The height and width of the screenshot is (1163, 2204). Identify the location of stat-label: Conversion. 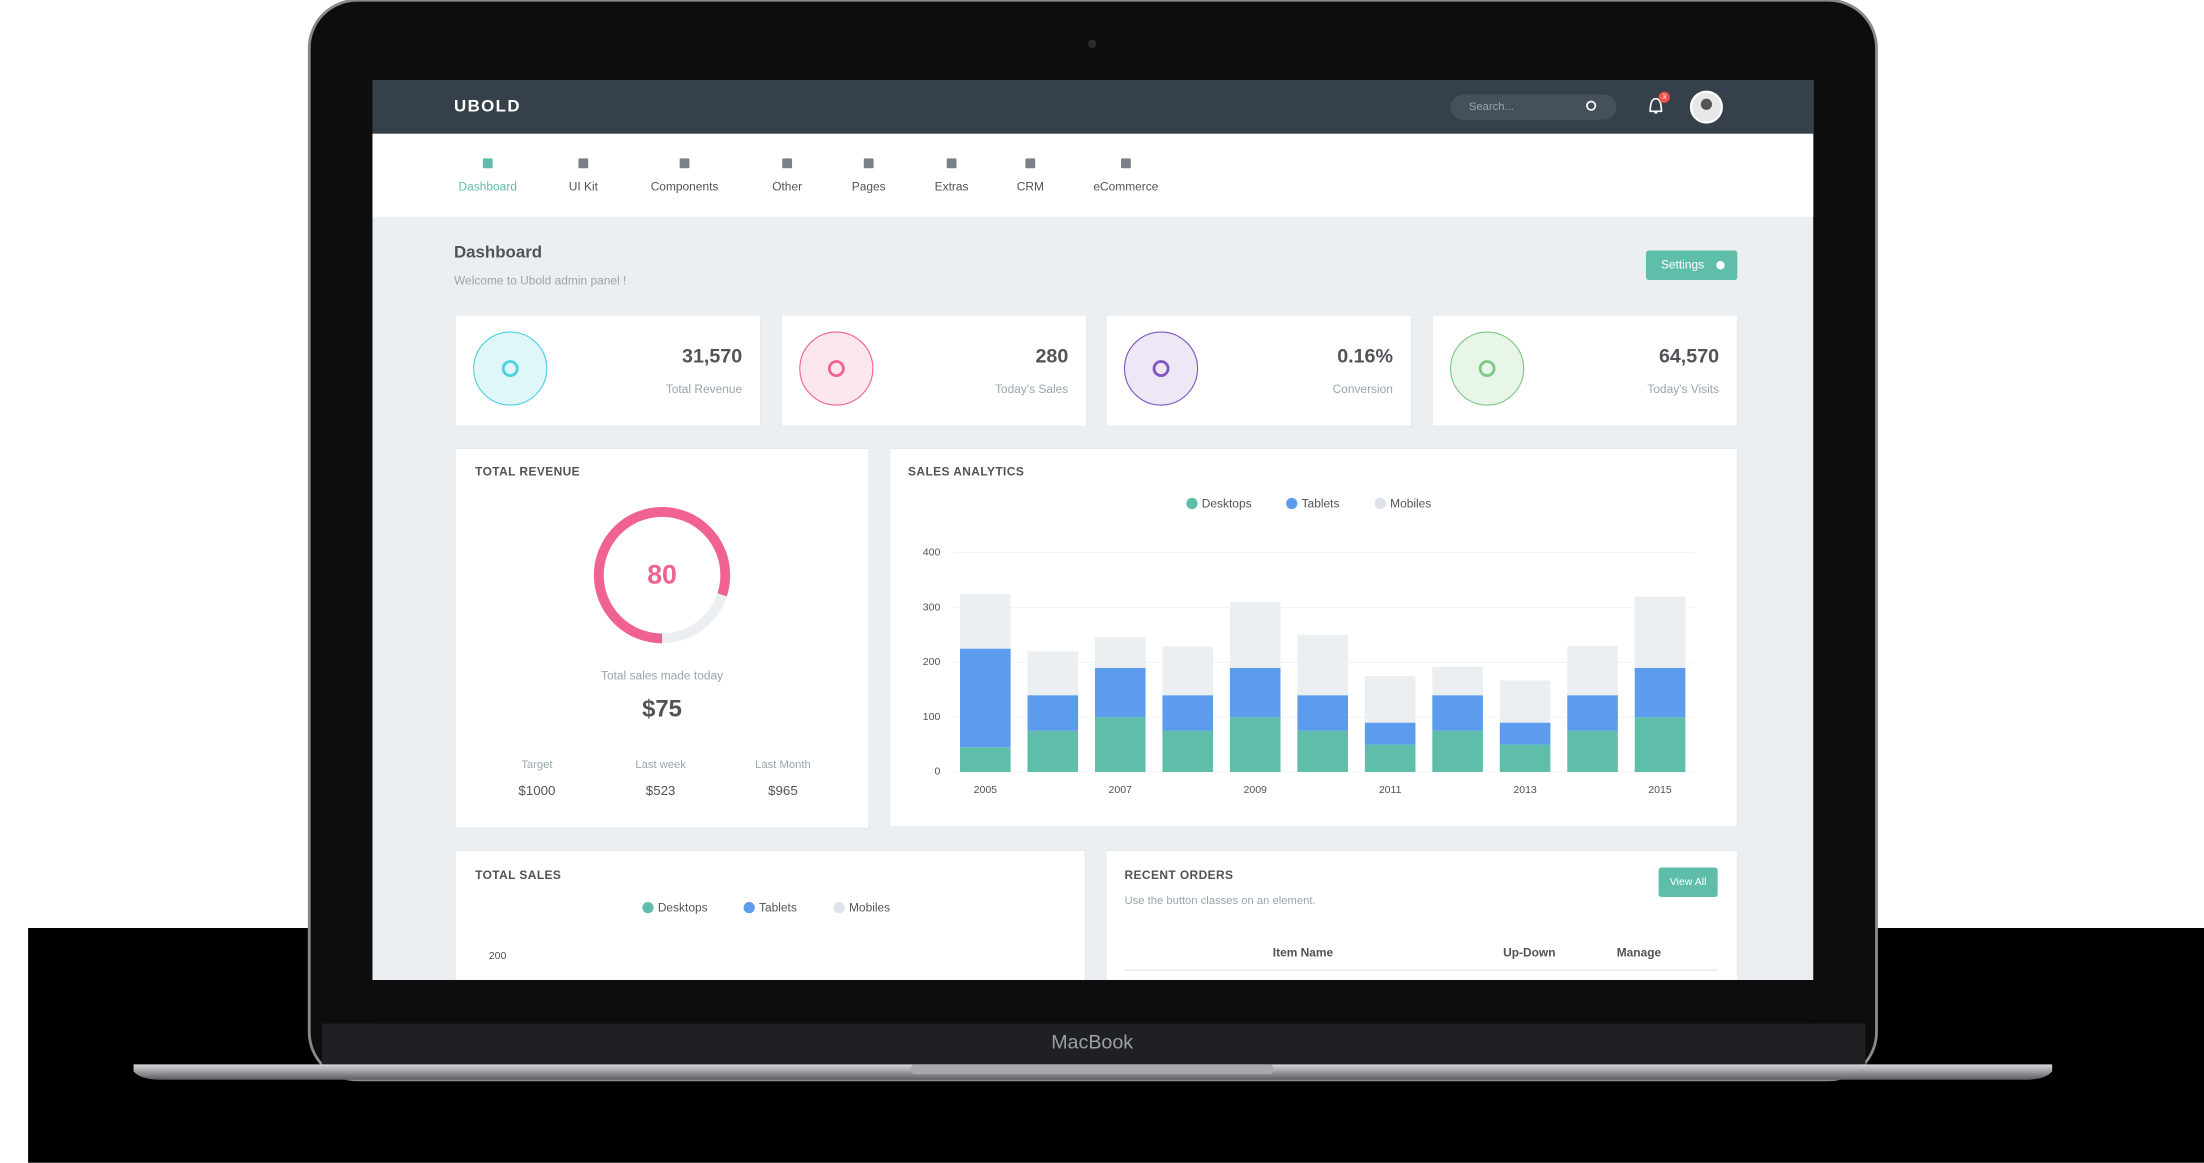
(1363, 389).